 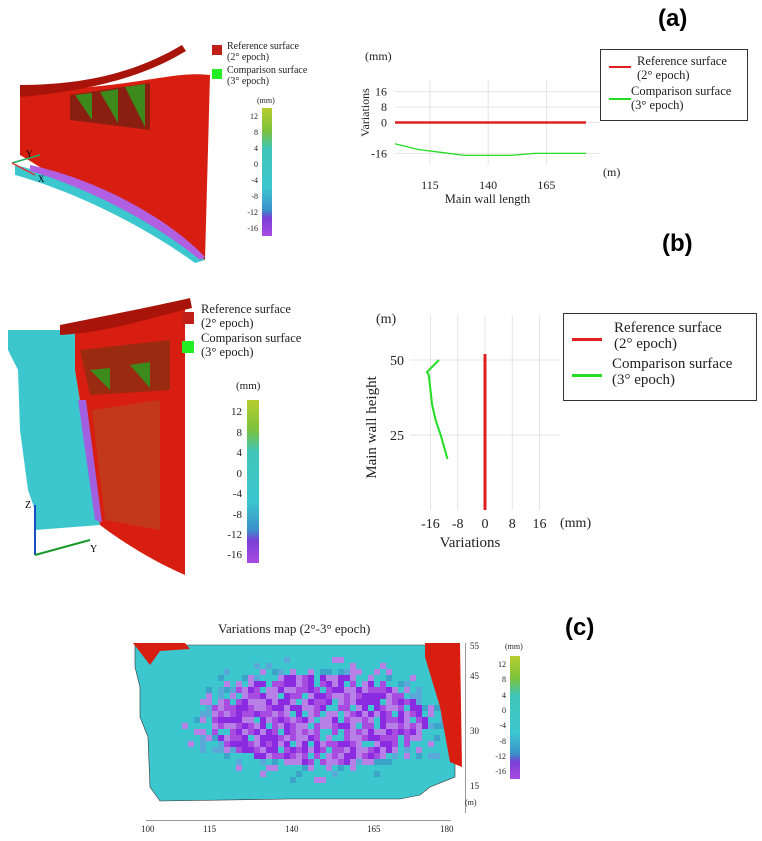 What do you see at coordinates (546, 185) in the screenshot?
I see `x-tick-label: 165` at bounding box center [546, 185].